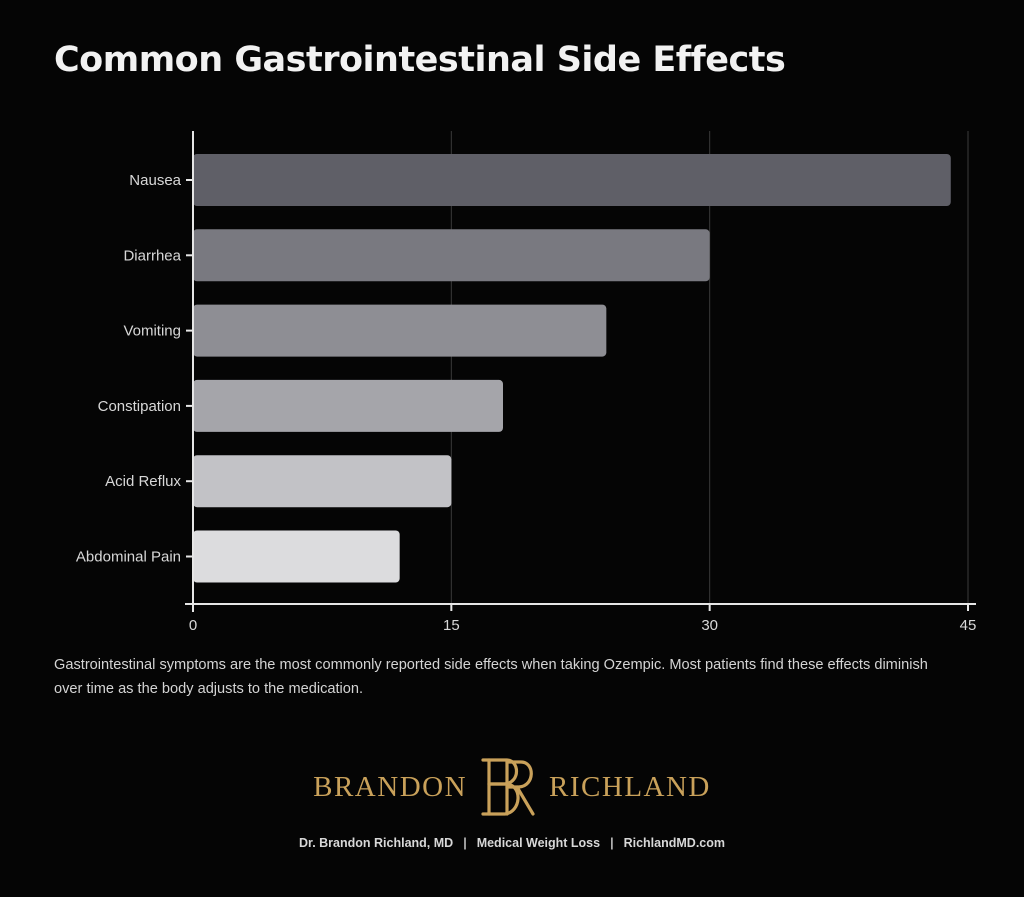 Image resolution: width=1024 pixels, height=897 pixels. What do you see at coordinates (508, 787) in the screenshot?
I see `br-monogram-icon` at bounding box center [508, 787].